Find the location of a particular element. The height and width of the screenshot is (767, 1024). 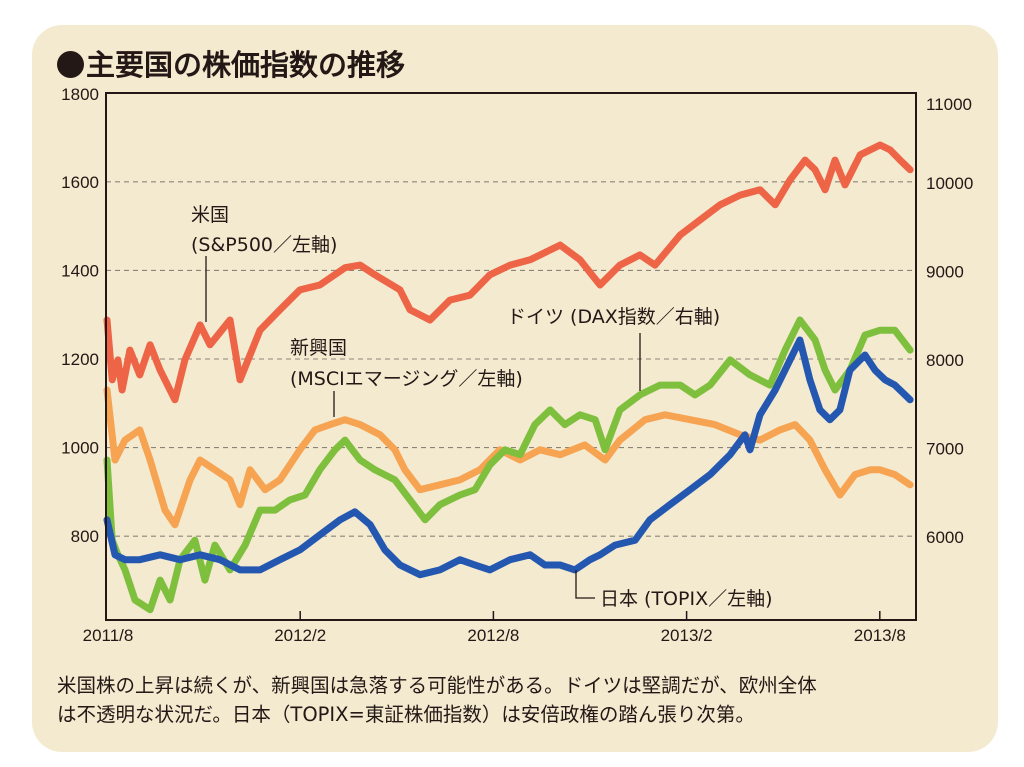

label-sp500-line2: (S&P500／左軸) is located at coordinates (264, 245).